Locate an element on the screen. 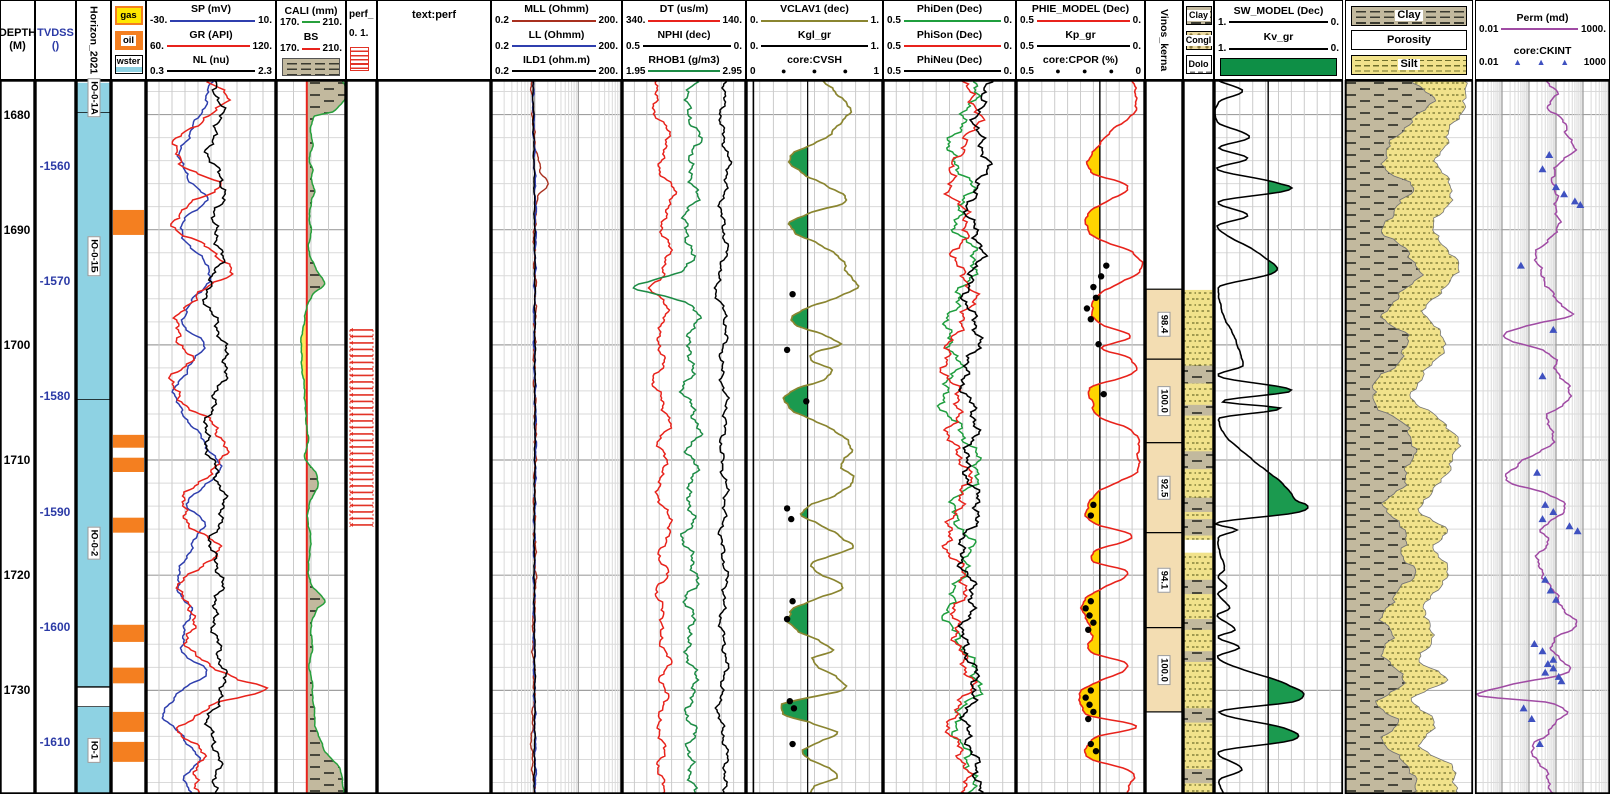 The image size is (1610, 794). curve-PhiSon is located at coordinates (962, 437).